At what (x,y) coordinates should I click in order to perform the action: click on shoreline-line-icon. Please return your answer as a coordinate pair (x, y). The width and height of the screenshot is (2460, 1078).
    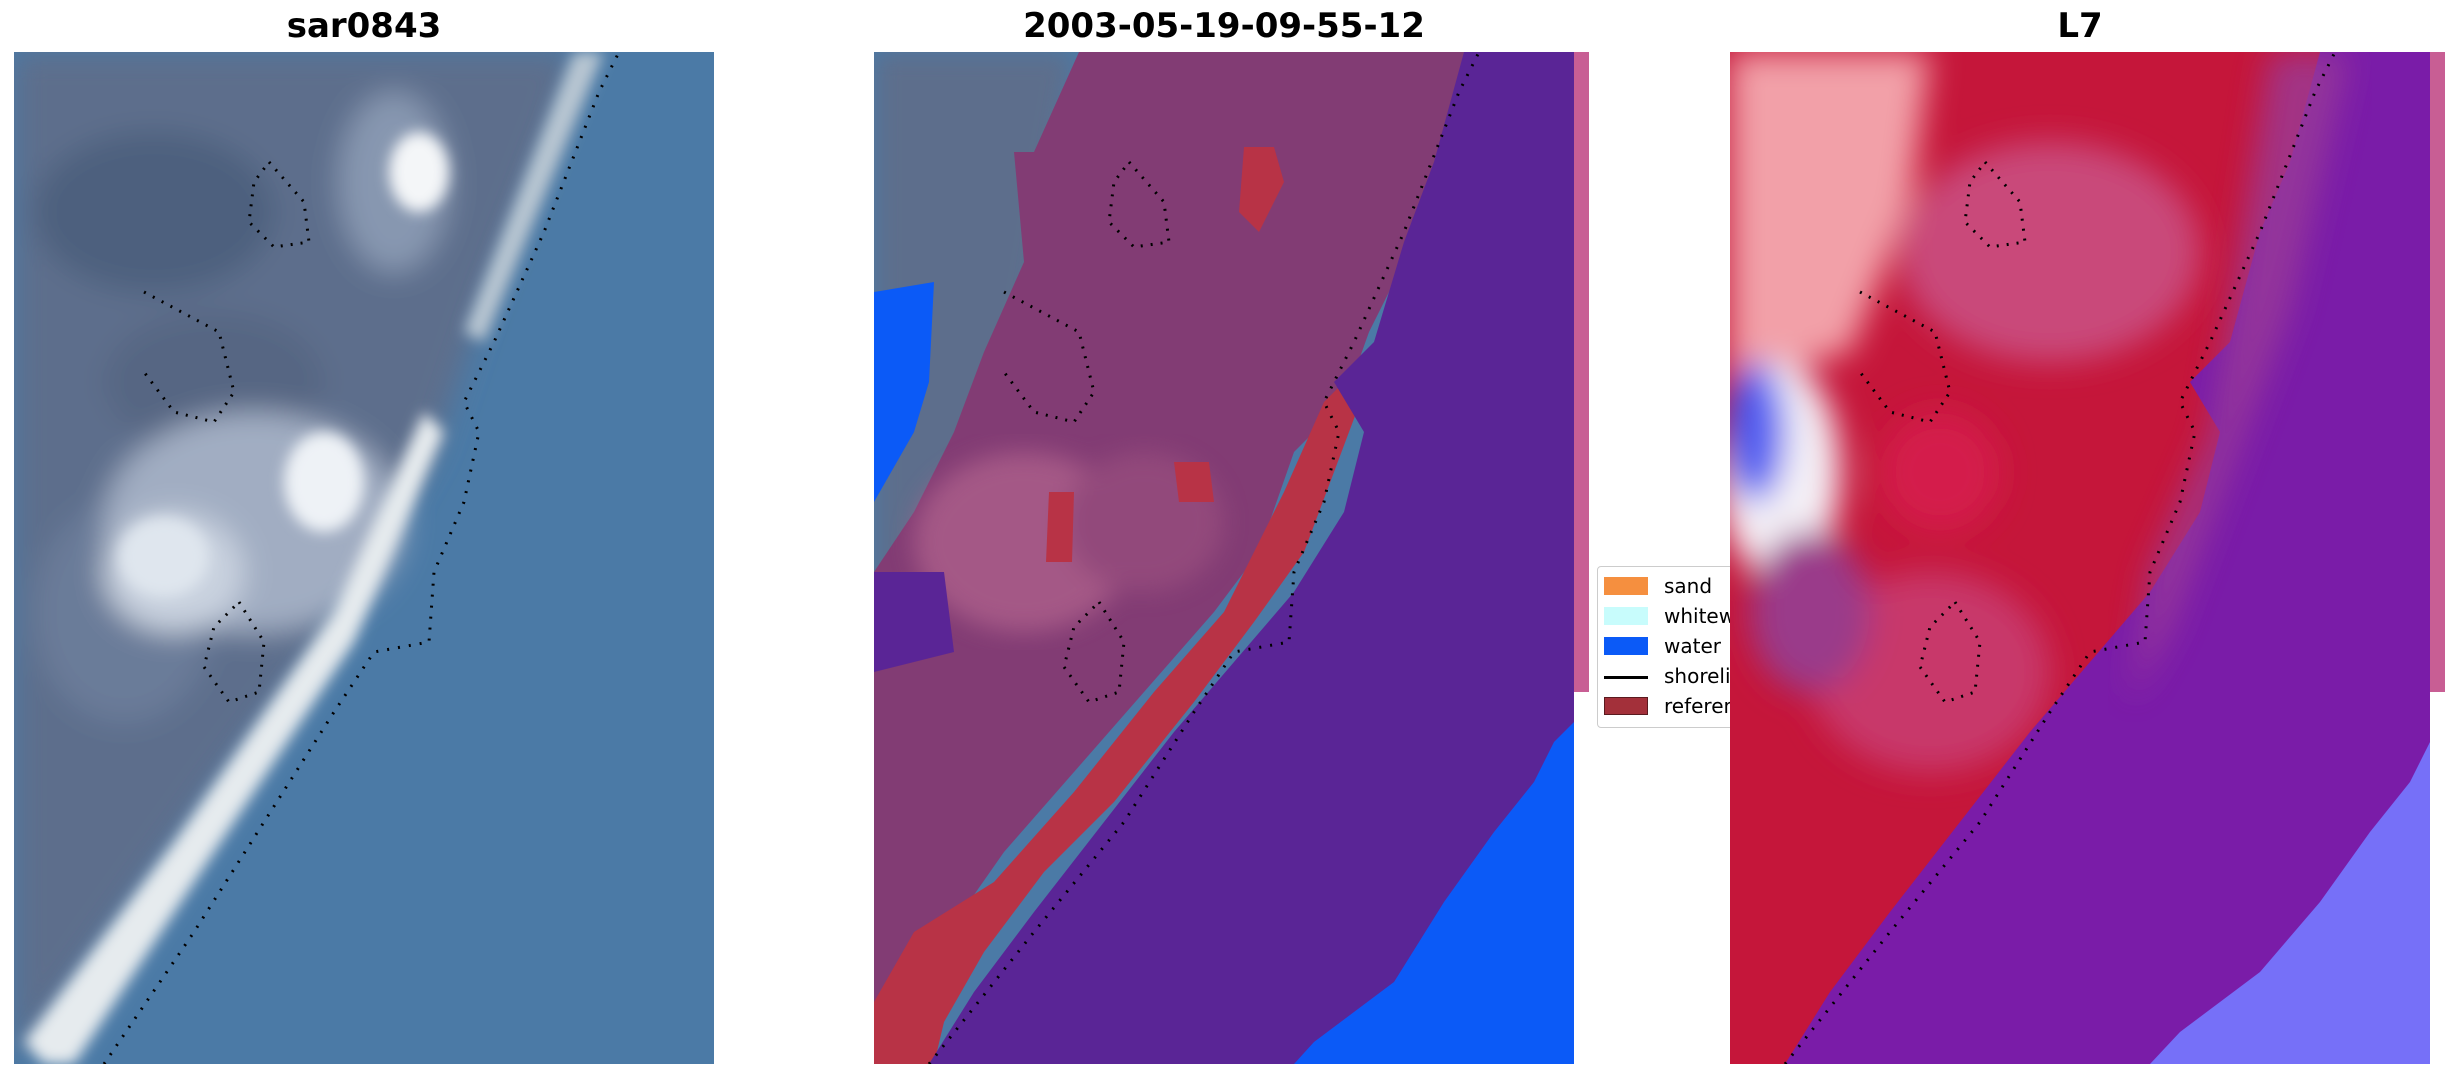
    Looking at the image, I should click on (1626, 677).